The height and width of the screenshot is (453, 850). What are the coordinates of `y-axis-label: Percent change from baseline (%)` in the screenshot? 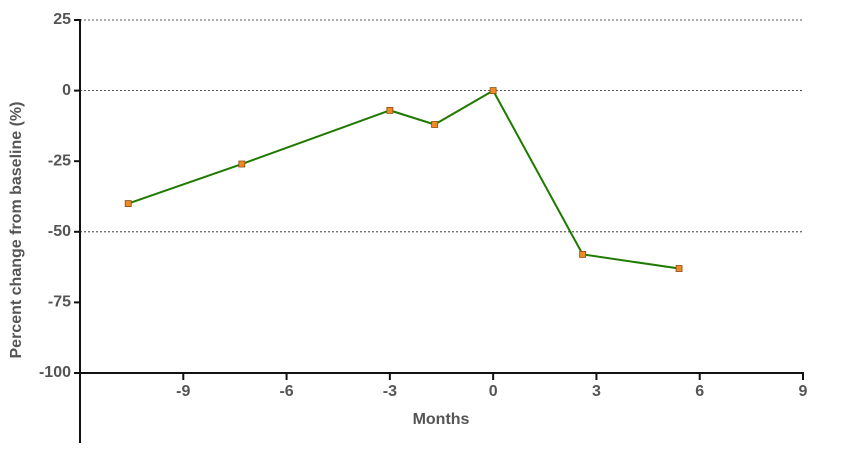 It's located at (16, 230).